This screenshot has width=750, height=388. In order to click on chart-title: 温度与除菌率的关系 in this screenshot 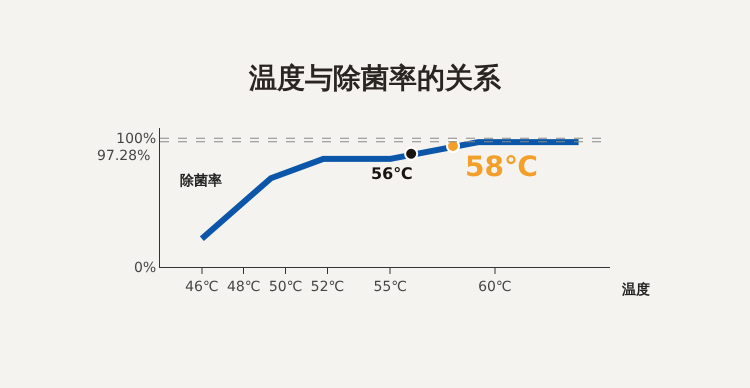, I will do `click(375, 77)`.